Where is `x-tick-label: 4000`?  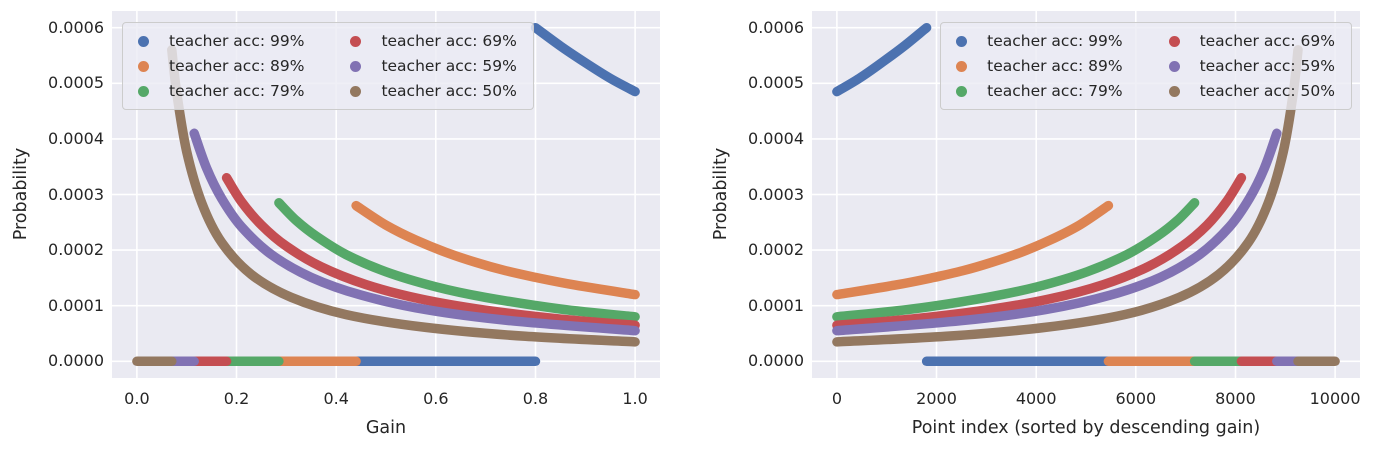 x-tick-label: 4000 is located at coordinates (1036, 398).